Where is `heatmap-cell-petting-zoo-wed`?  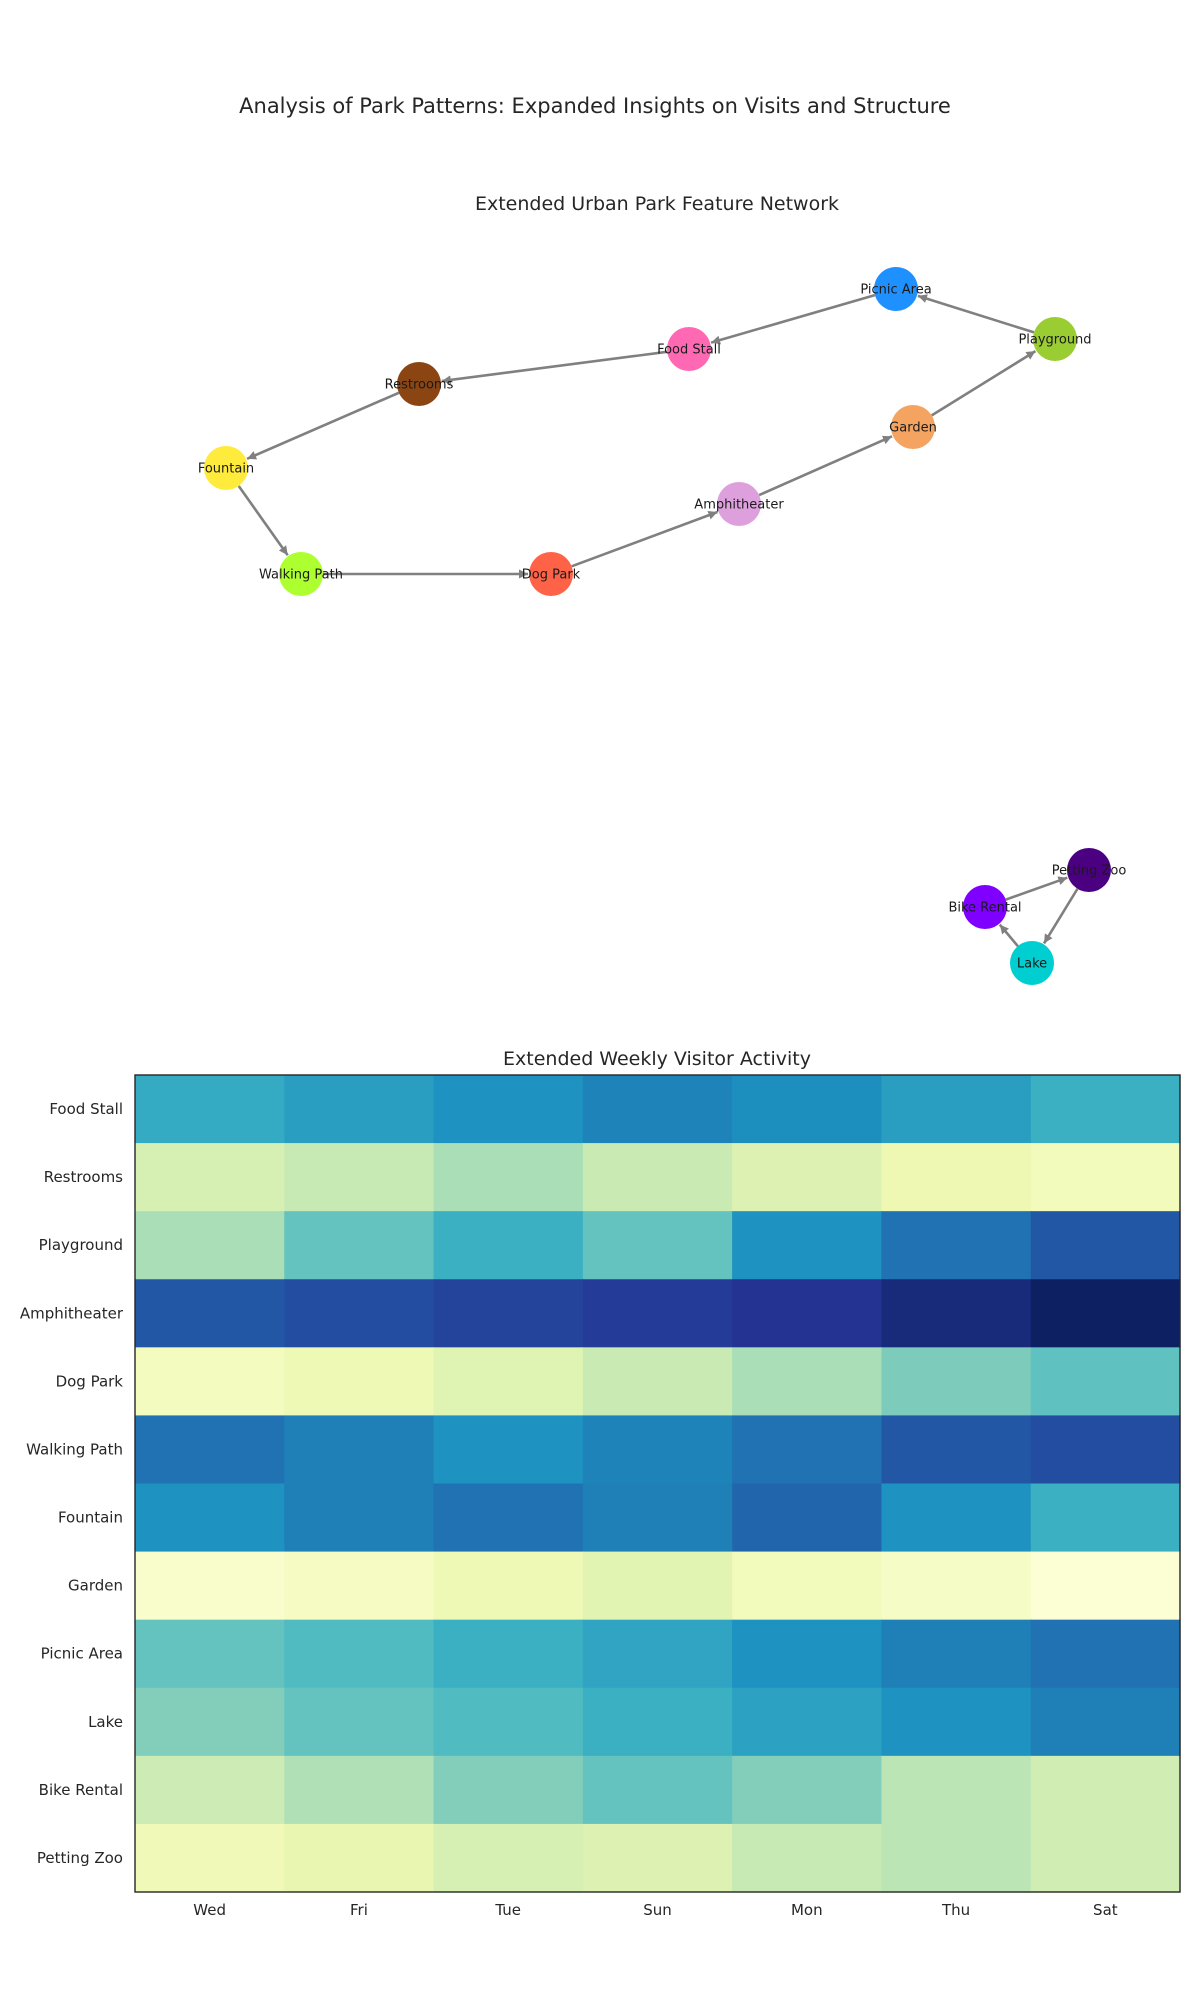
heatmap-cell-petting-zoo-wed is located at coordinates (210, 1858).